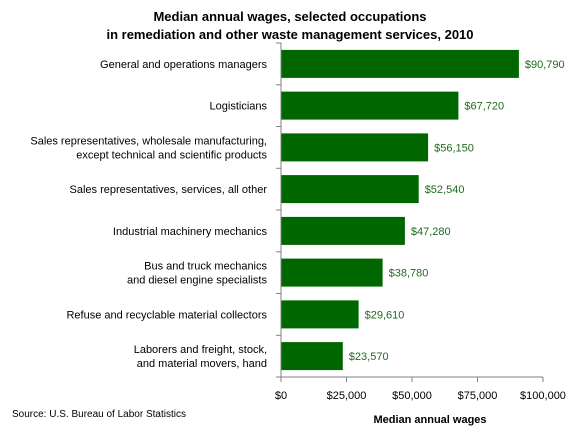  Describe the element at coordinates (478, 396) in the screenshot. I see `x-tick-label: $75,000` at that location.